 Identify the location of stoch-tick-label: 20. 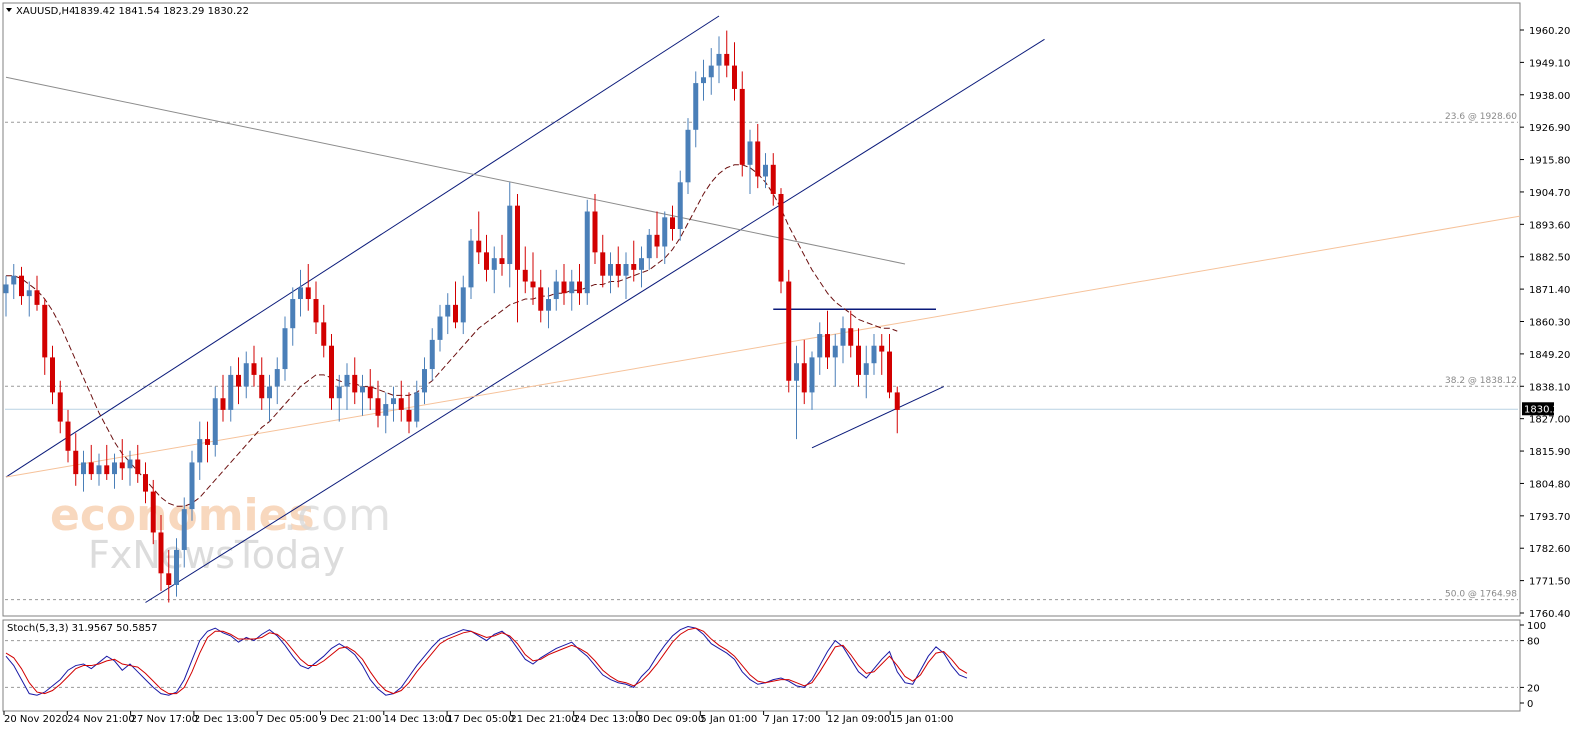
(1533, 688).